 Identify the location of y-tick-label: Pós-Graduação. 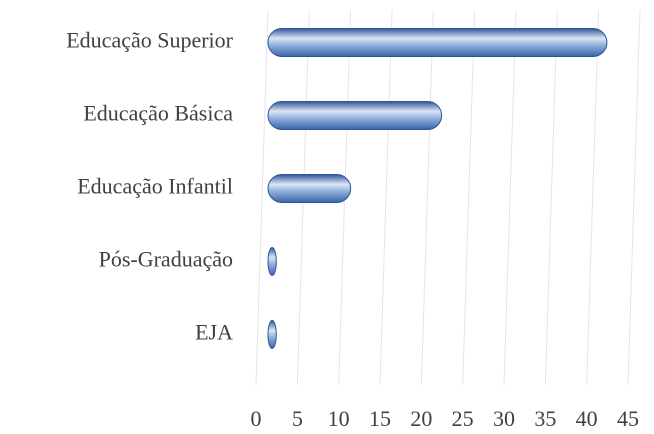
(166, 259).